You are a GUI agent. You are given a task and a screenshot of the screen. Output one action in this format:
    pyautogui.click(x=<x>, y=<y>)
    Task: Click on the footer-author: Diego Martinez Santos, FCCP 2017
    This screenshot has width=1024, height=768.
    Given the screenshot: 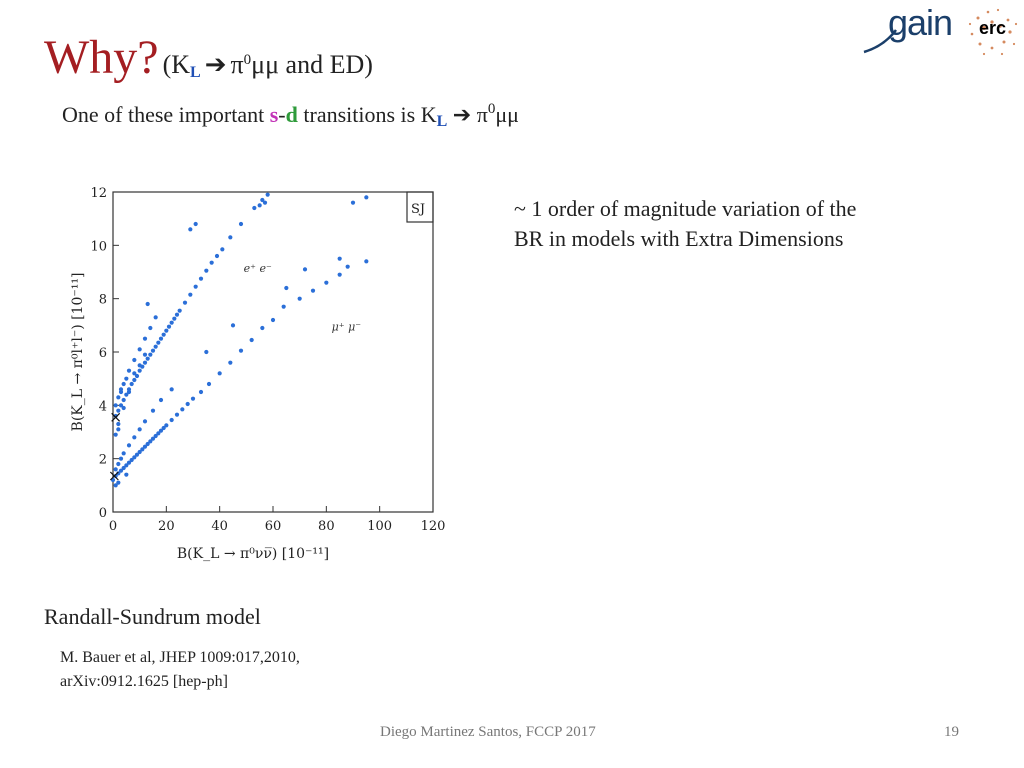 What is the action you would take?
    pyautogui.click(x=488, y=732)
    